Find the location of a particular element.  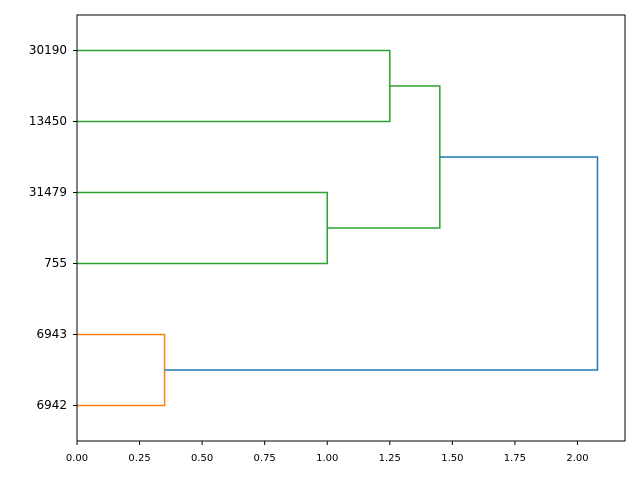

y-tick-label: 6942 is located at coordinates (51, 405).